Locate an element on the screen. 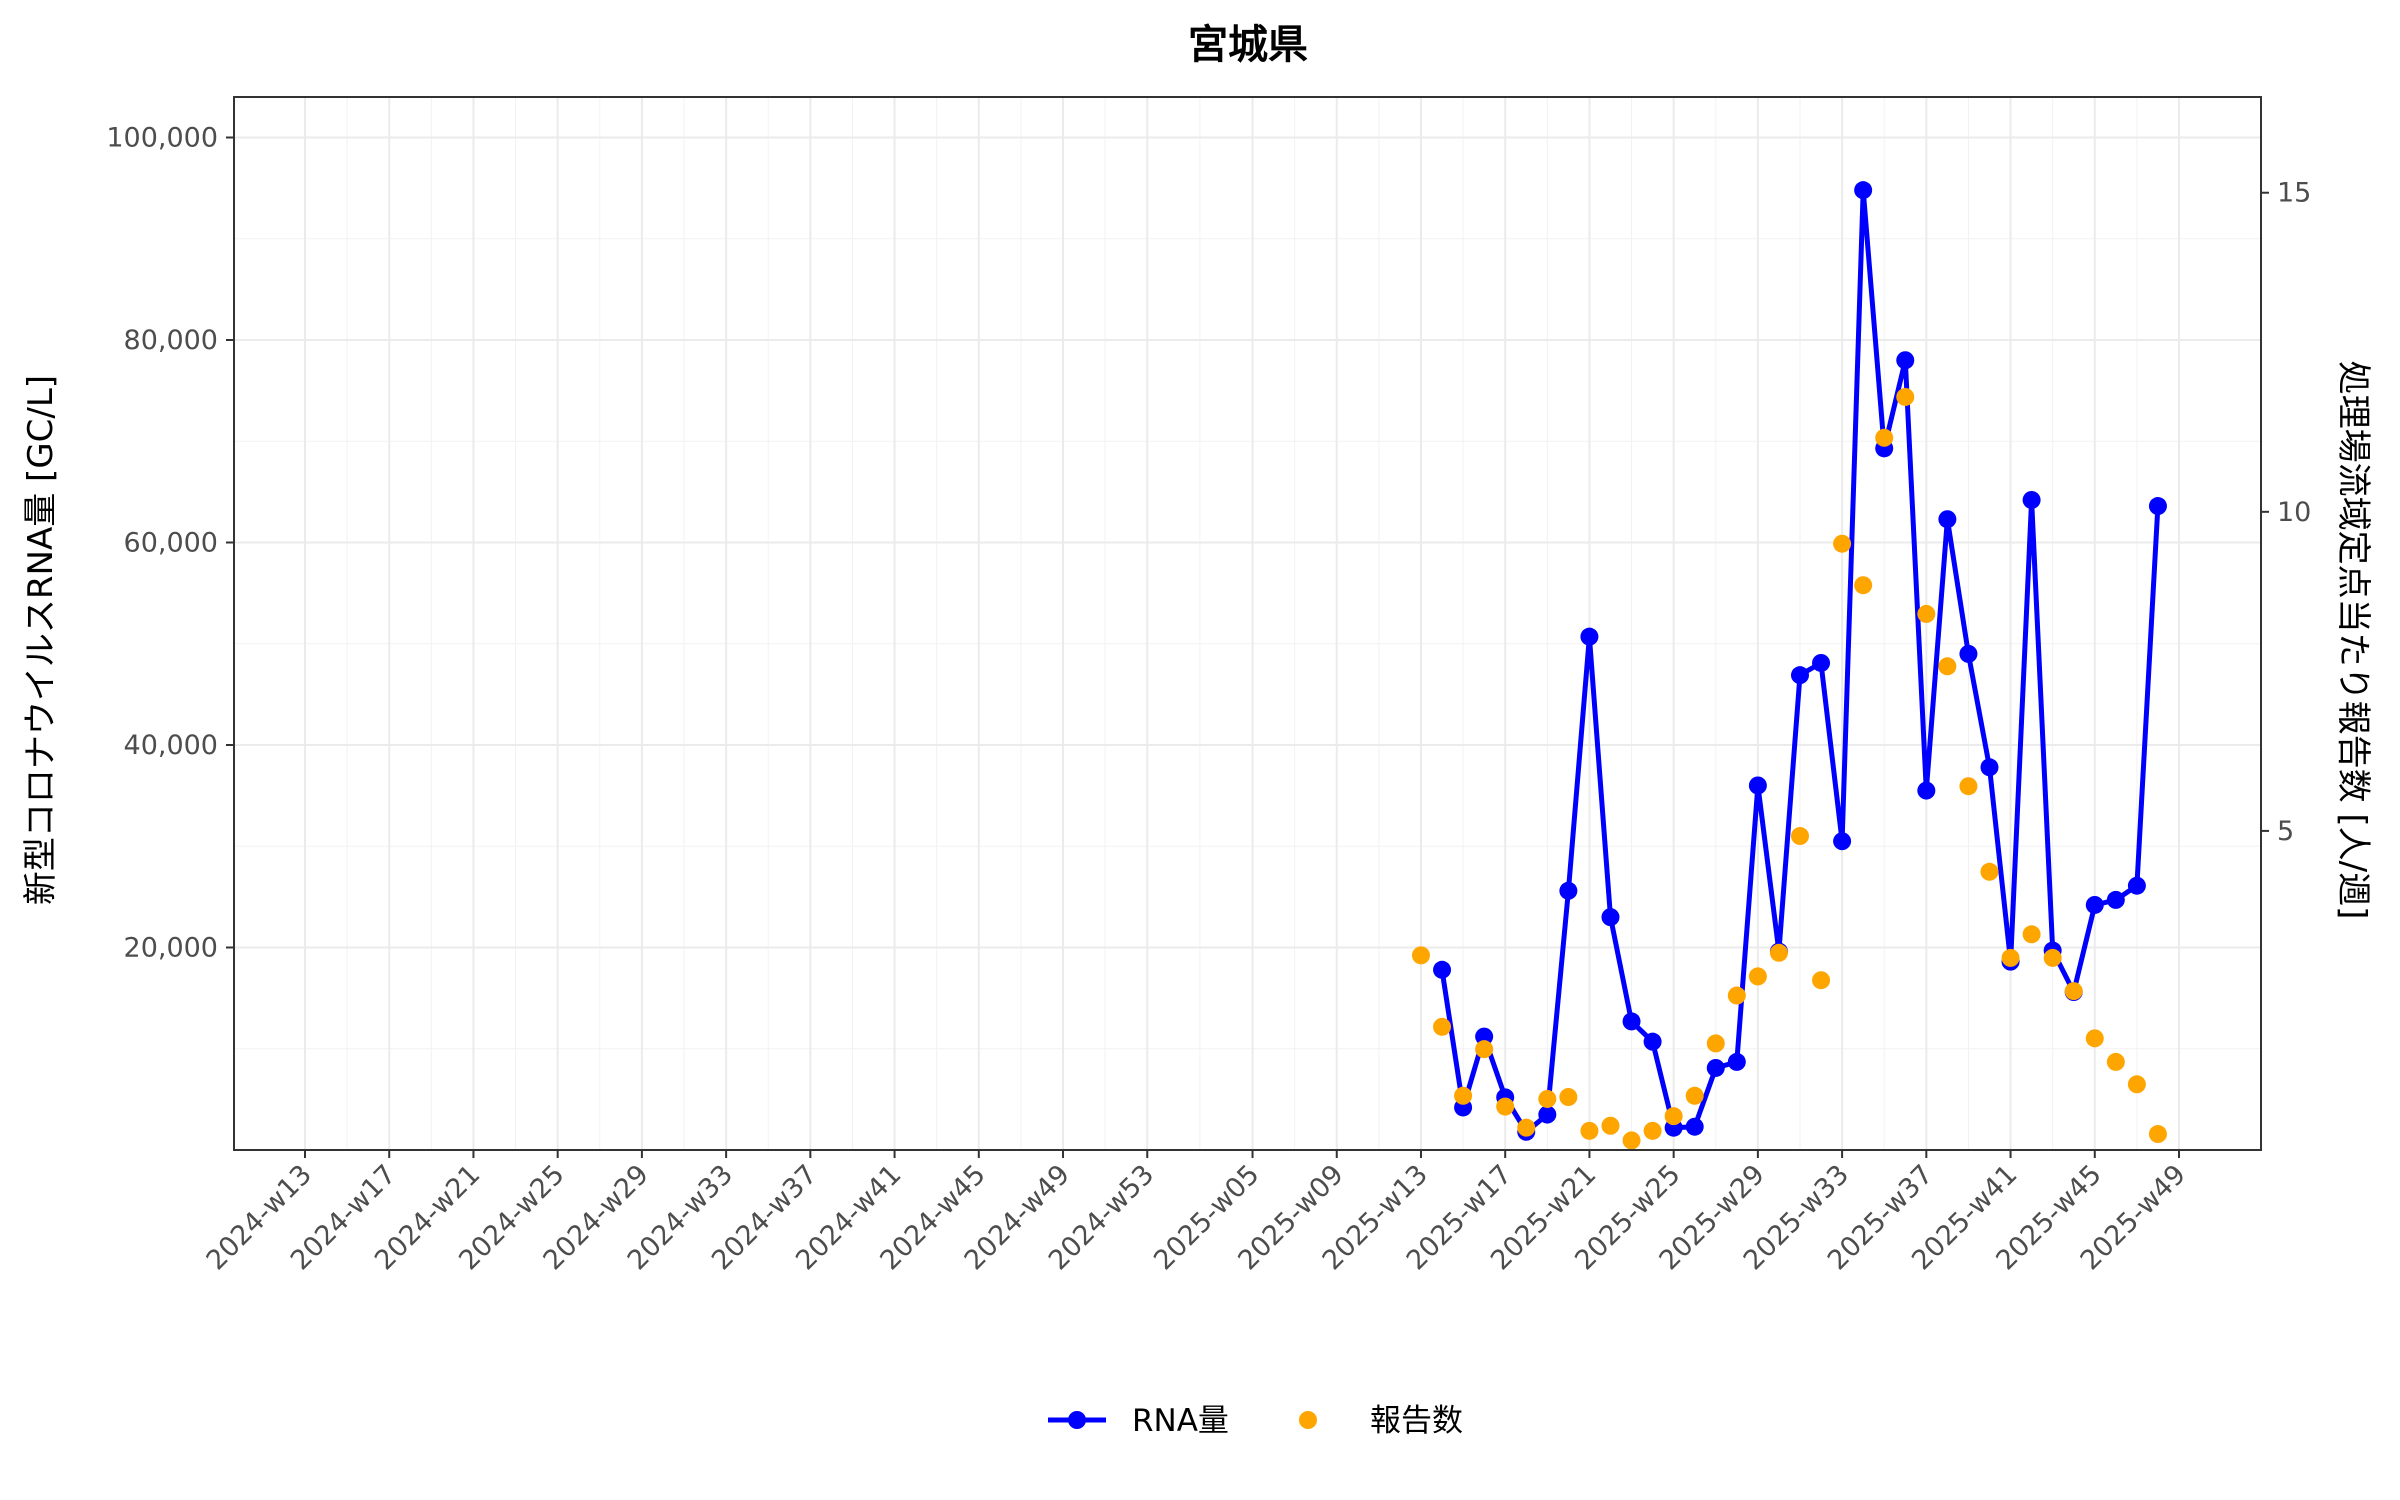 Image resolution: width=2400 pixels, height=1500 pixels. y-right-tick-label: 5 is located at coordinates (2285, 831).